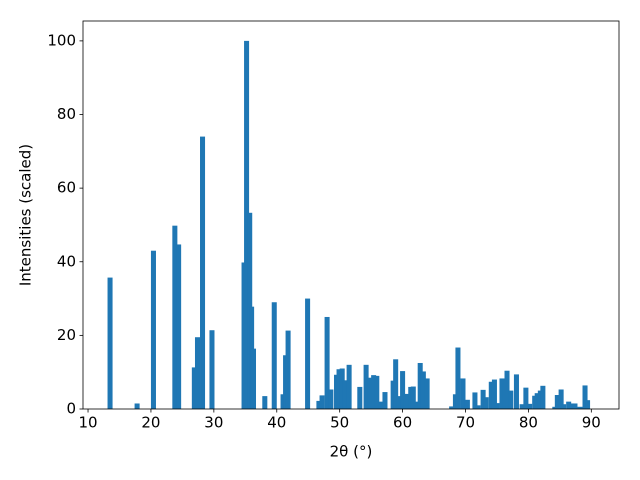  I want to click on y-tick-label: 0, so click(71, 409).